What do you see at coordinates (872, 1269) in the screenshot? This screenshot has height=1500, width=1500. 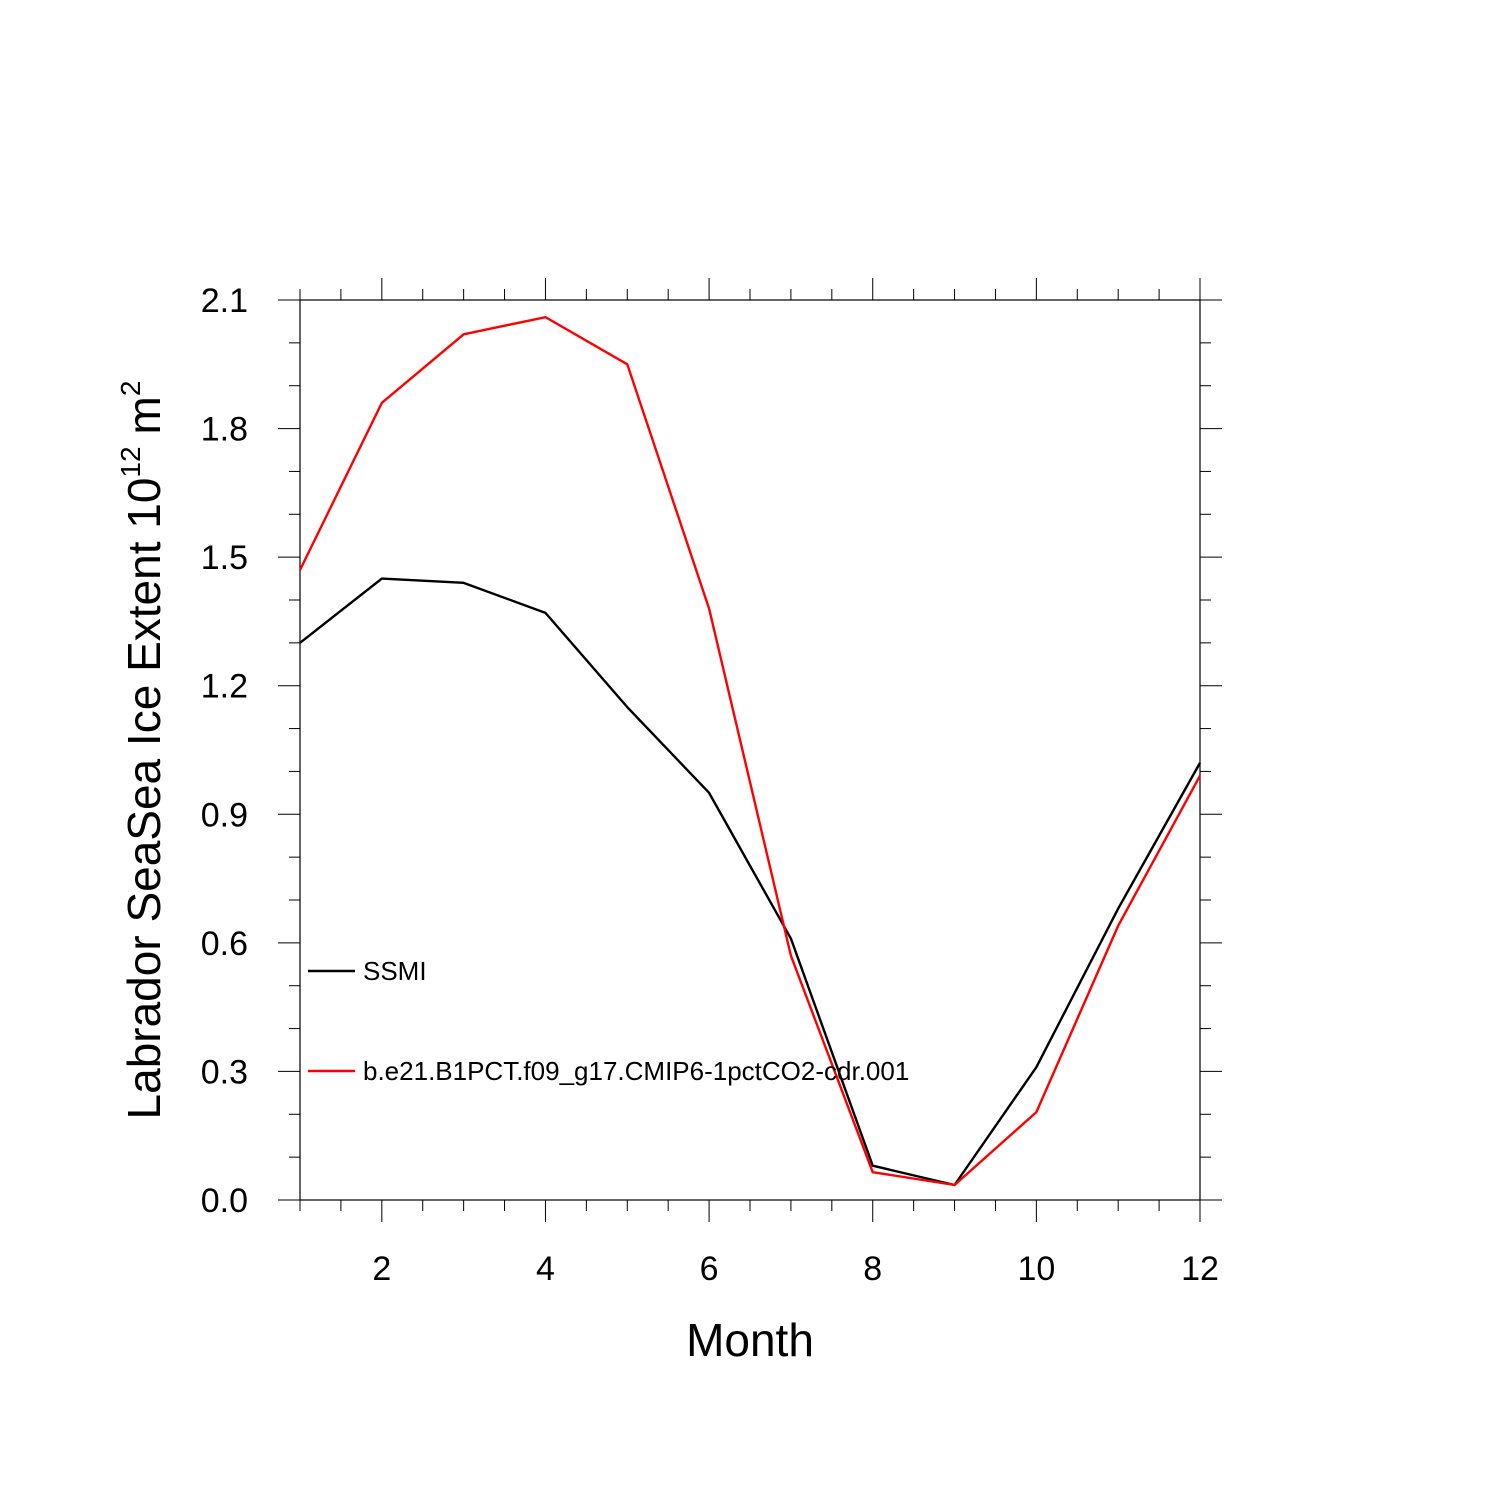 I see `x-tick-label: 8` at bounding box center [872, 1269].